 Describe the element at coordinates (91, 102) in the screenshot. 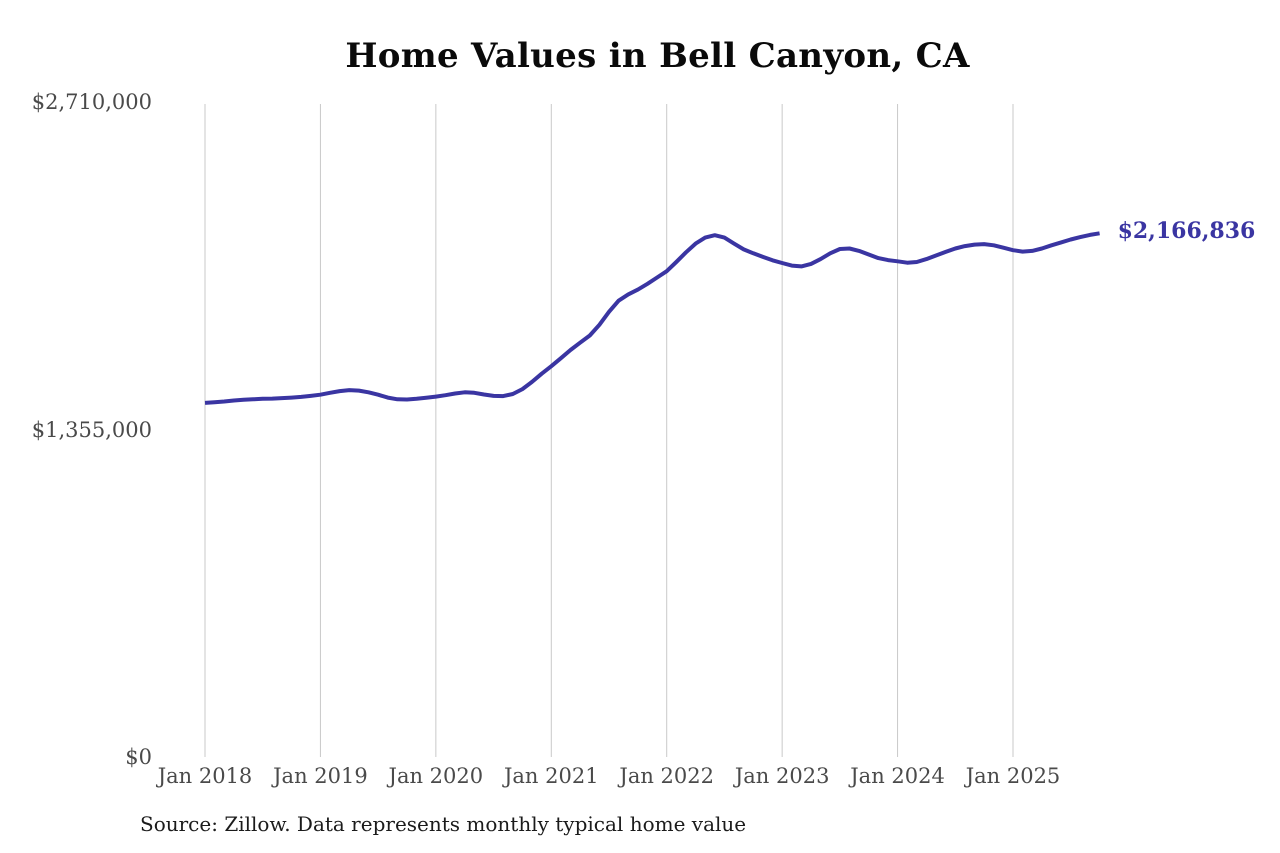

I see `y-axis-tick-label: $2,710,000` at that location.